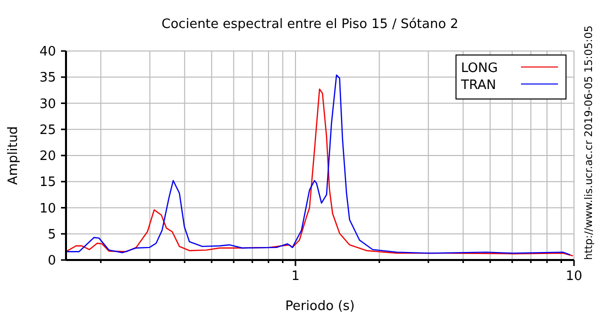  Describe the element at coordinates (478, 85) in the screenshot. I see `legend-label: TRAN` at that location.